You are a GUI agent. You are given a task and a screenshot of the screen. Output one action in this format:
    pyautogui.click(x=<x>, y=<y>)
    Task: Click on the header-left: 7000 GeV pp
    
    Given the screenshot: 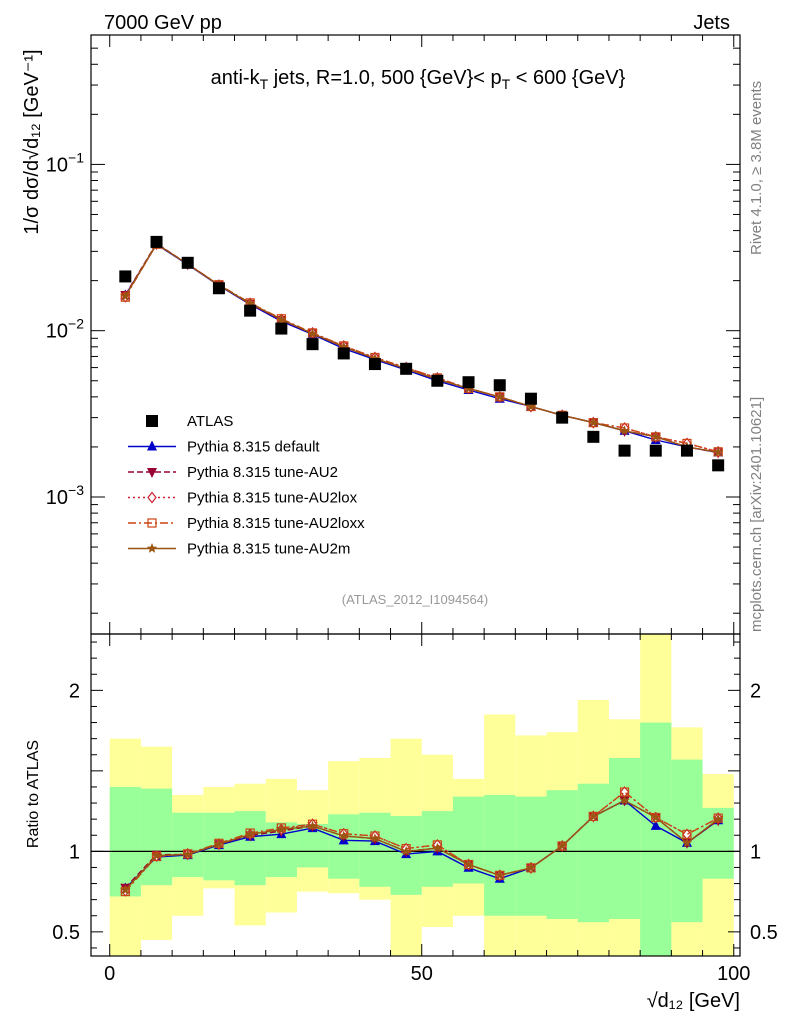 What is the action you would take?
    pyautogui.click(x=163, y=23)
    